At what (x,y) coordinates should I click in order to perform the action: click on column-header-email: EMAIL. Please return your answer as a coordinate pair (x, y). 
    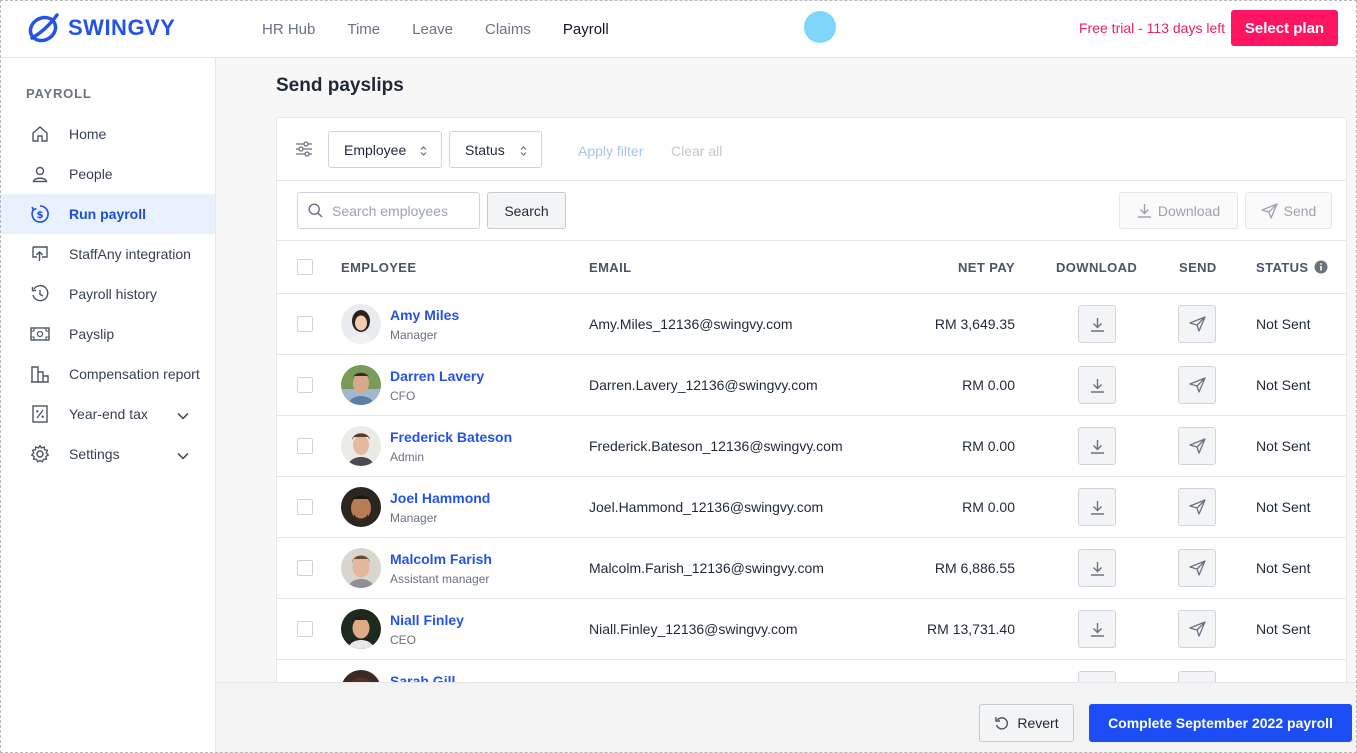
    Looking at the image, I should click on (610, 267).